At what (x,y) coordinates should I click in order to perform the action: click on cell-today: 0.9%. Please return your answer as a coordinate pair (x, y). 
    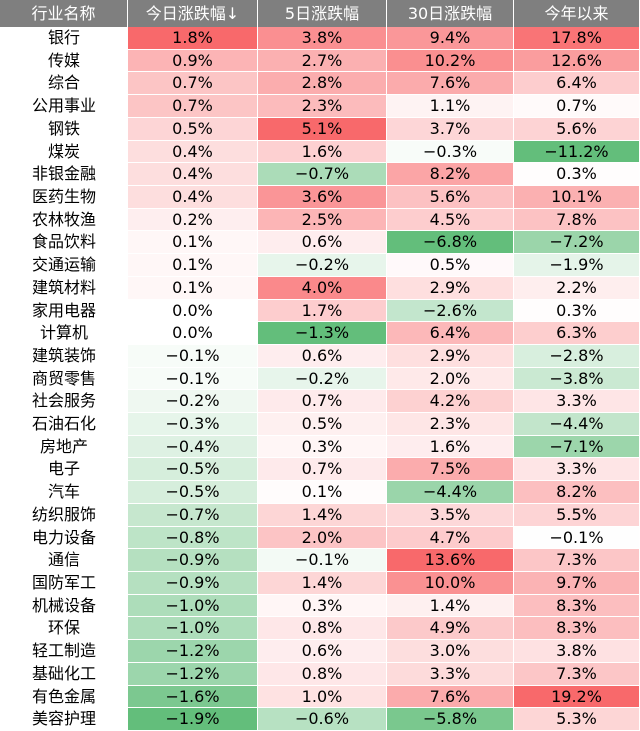
    Looking at the image, I should click on (193, 61).